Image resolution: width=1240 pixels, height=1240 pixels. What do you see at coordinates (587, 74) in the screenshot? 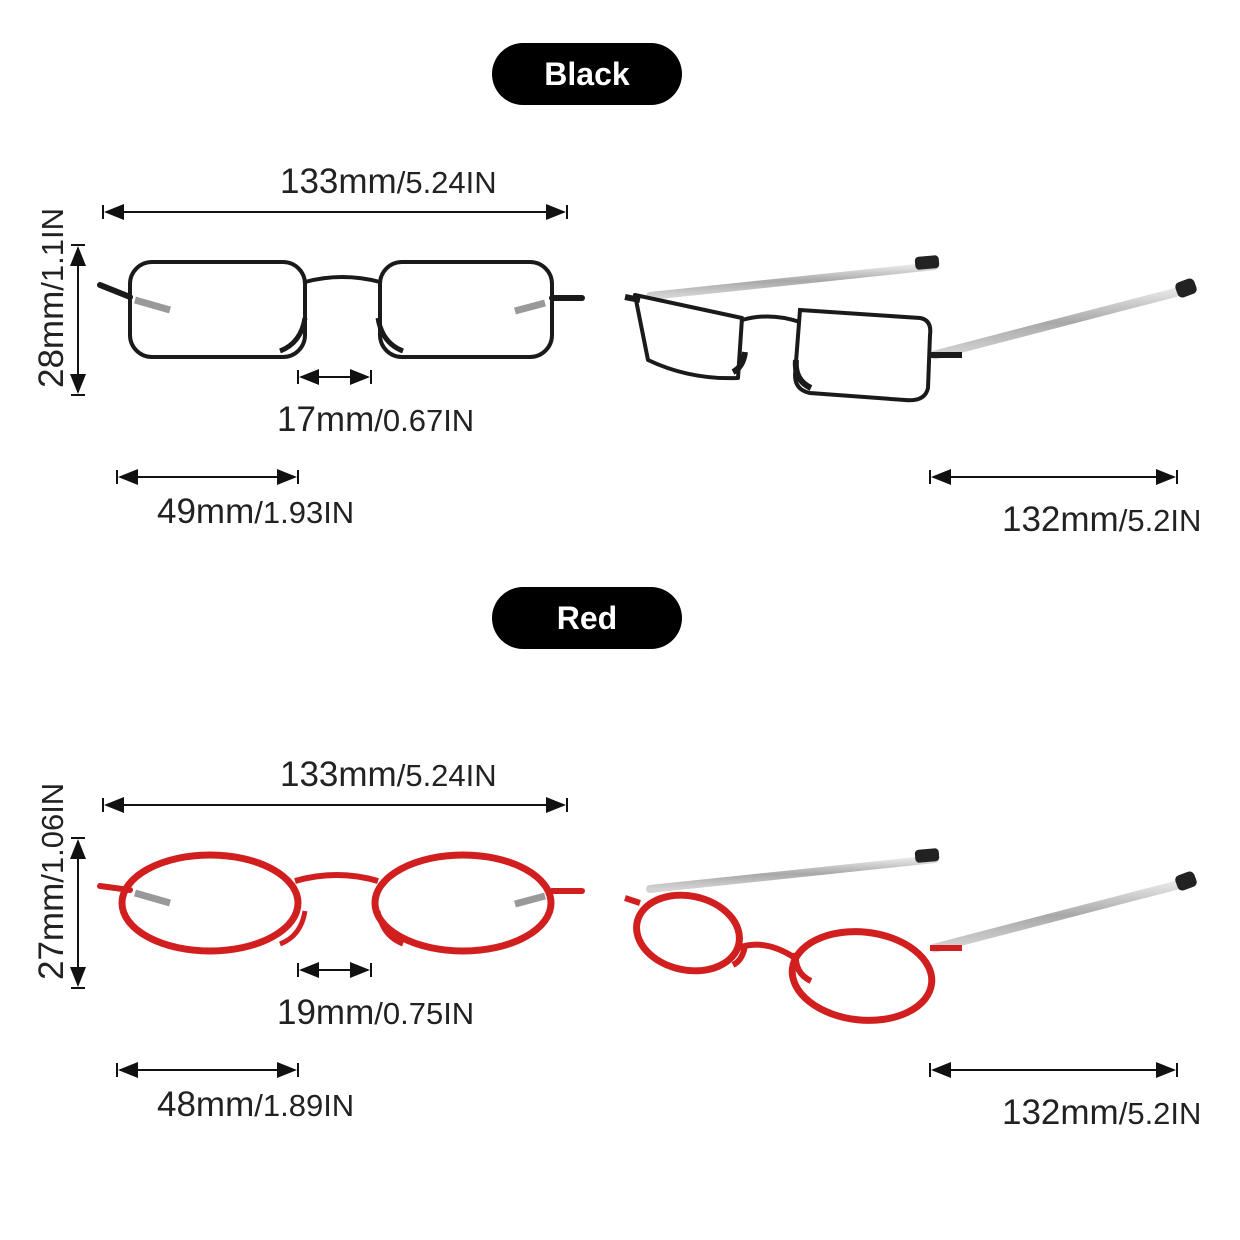
I see `color-label-black: Black` at bounding box center [587, 74].